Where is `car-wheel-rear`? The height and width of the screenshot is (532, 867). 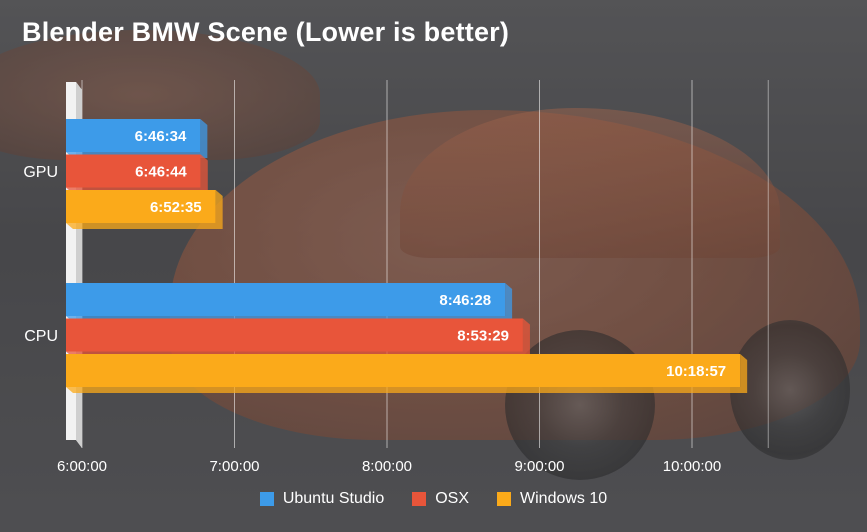
car-wheel-rear is located at coordinates (790, 390).